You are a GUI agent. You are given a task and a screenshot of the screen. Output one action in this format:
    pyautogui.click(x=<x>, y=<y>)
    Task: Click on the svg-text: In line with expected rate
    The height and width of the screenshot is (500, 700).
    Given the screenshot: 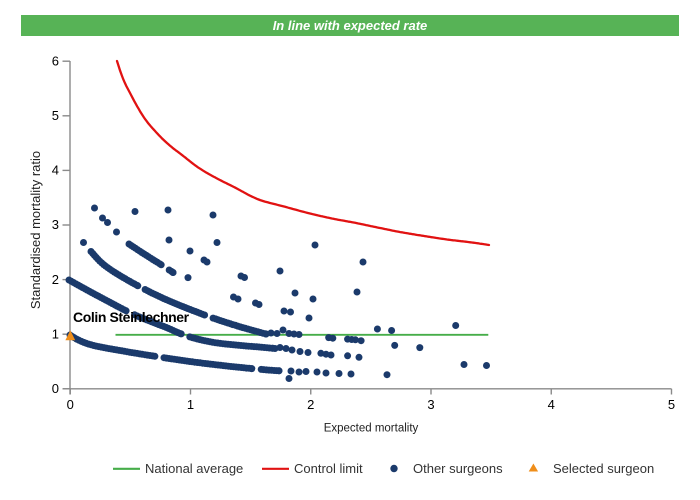 What is the action you would take?
    pyautogui.click(x=350, y=25)
    